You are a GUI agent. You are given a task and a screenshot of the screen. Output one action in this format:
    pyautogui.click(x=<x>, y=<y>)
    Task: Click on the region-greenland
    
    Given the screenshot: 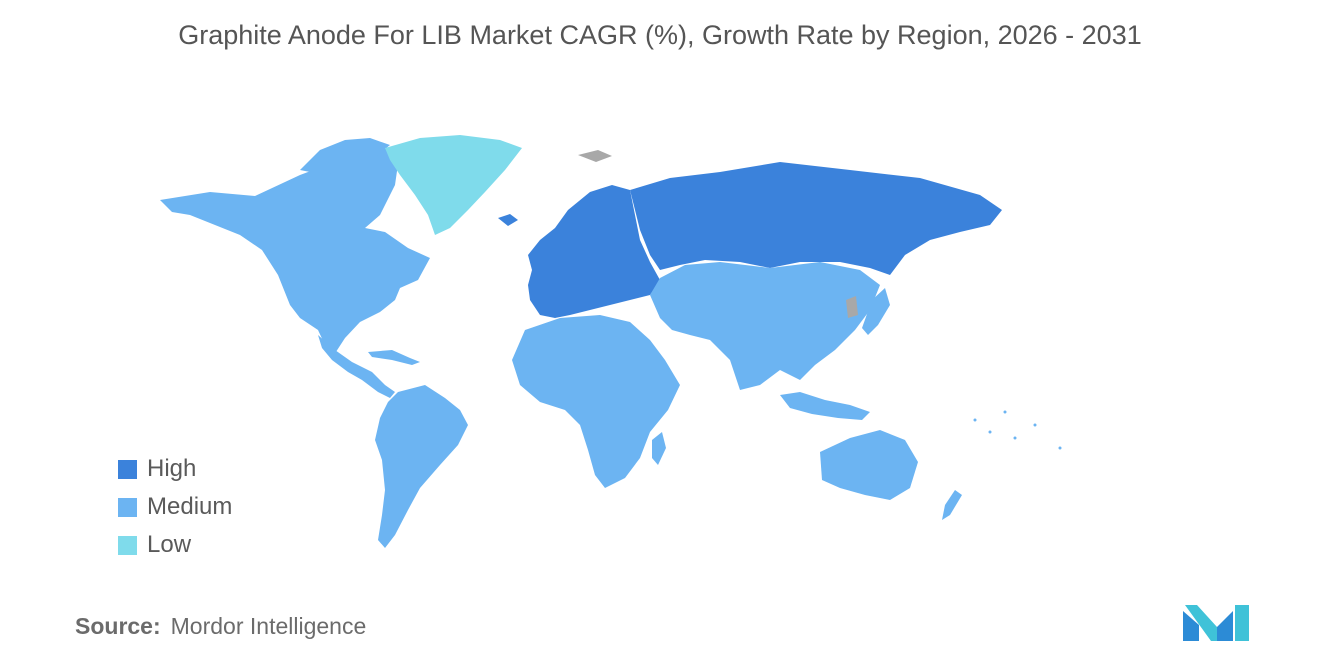 What is the action you would take?
    pyautogui.click(x=453, y=185)
    